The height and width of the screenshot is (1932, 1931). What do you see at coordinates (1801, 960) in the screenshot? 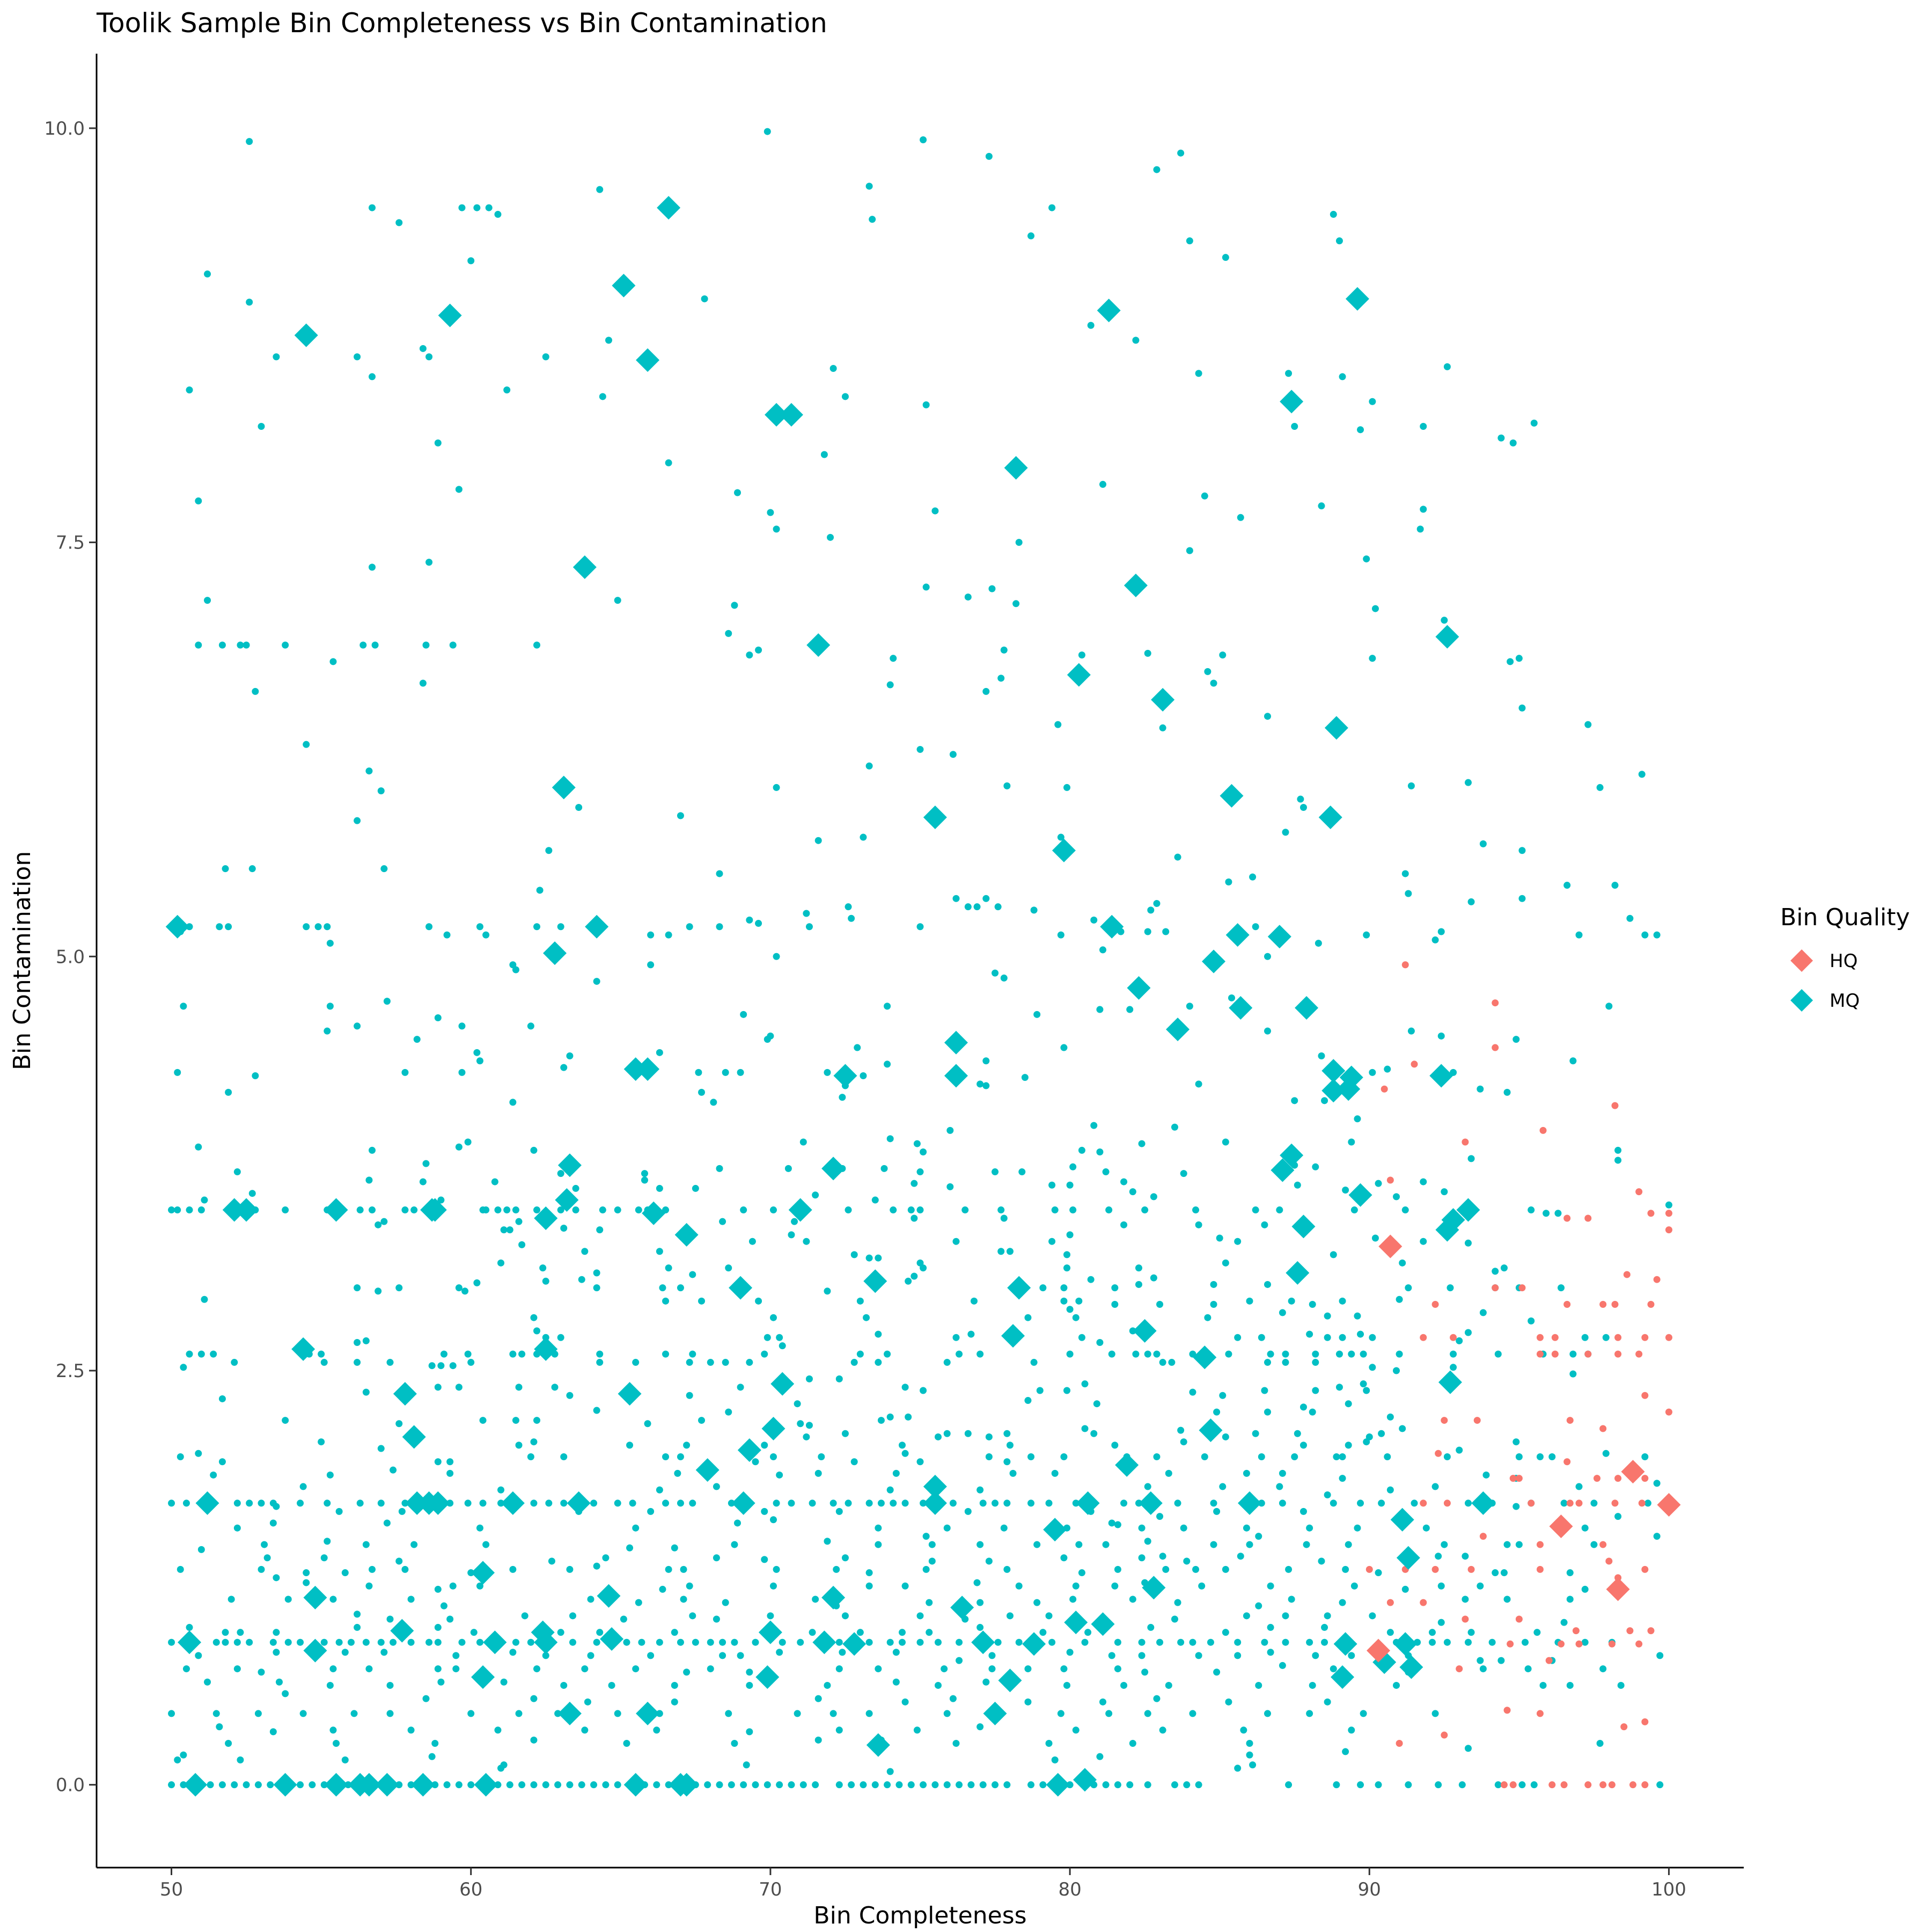
I see `legend-key-hq` at bounding box center [1801, 960].